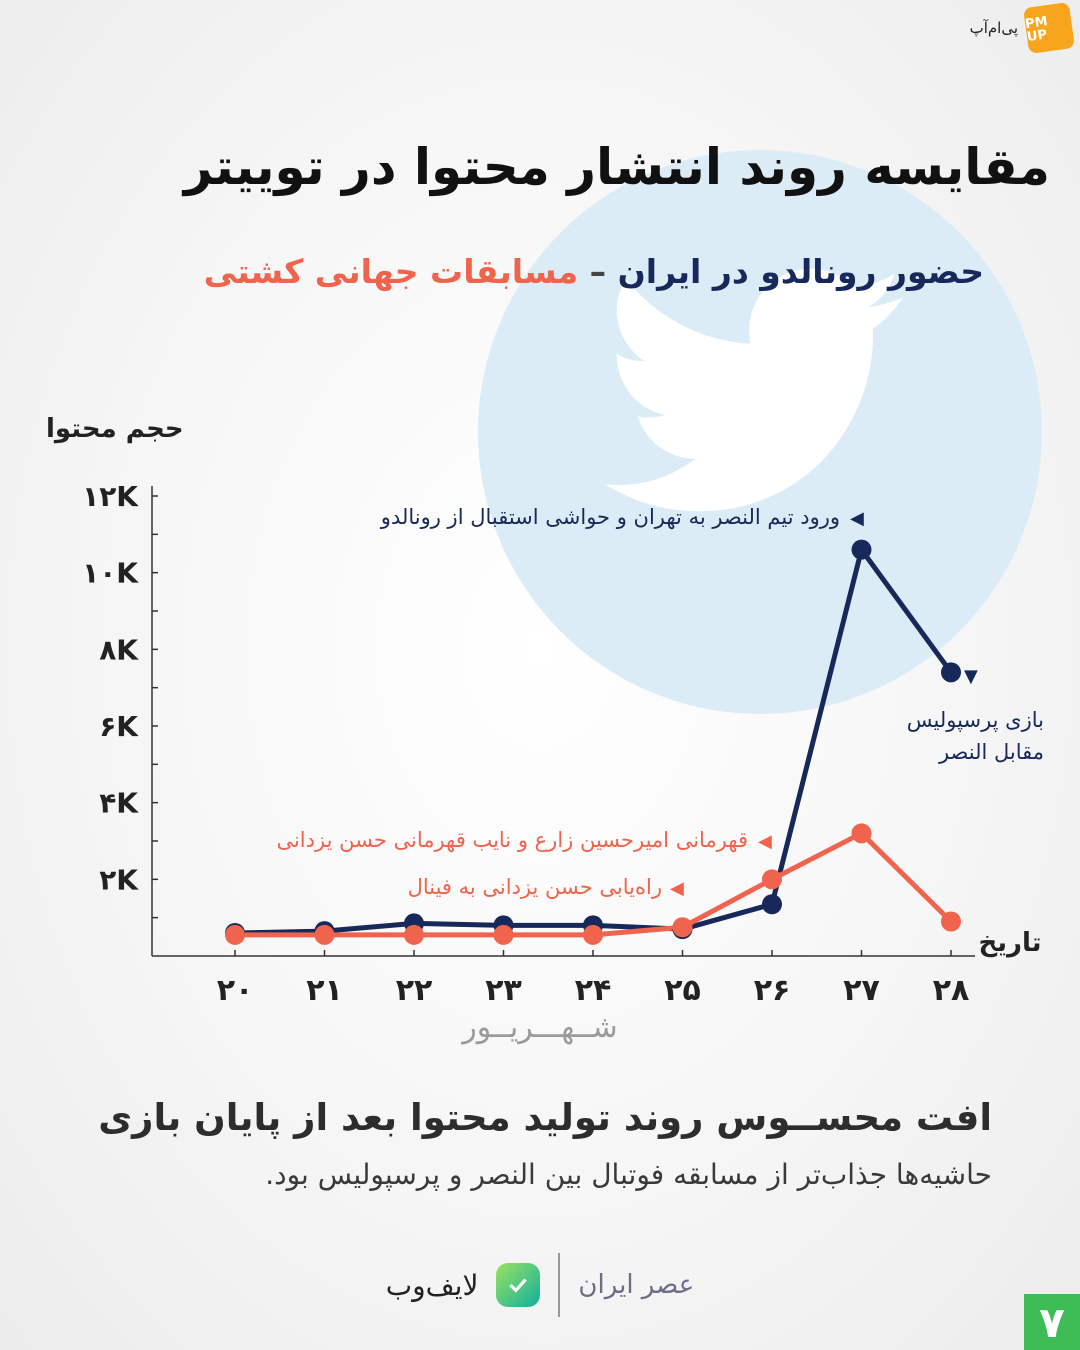 This screenshot has width=1080, height=1350. I want to click on x-tick-label: ۲۵, so click(682, 990).